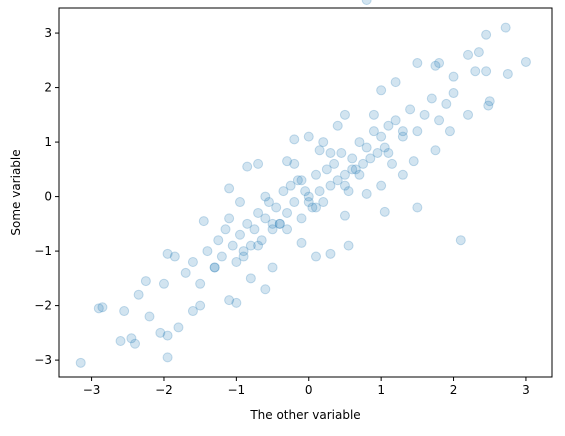 The height and width of the screenshot is (436, 565). Describe the element at coordinates (43, 251) in the screenshot. I see `y-tick-label: −1` at that location.